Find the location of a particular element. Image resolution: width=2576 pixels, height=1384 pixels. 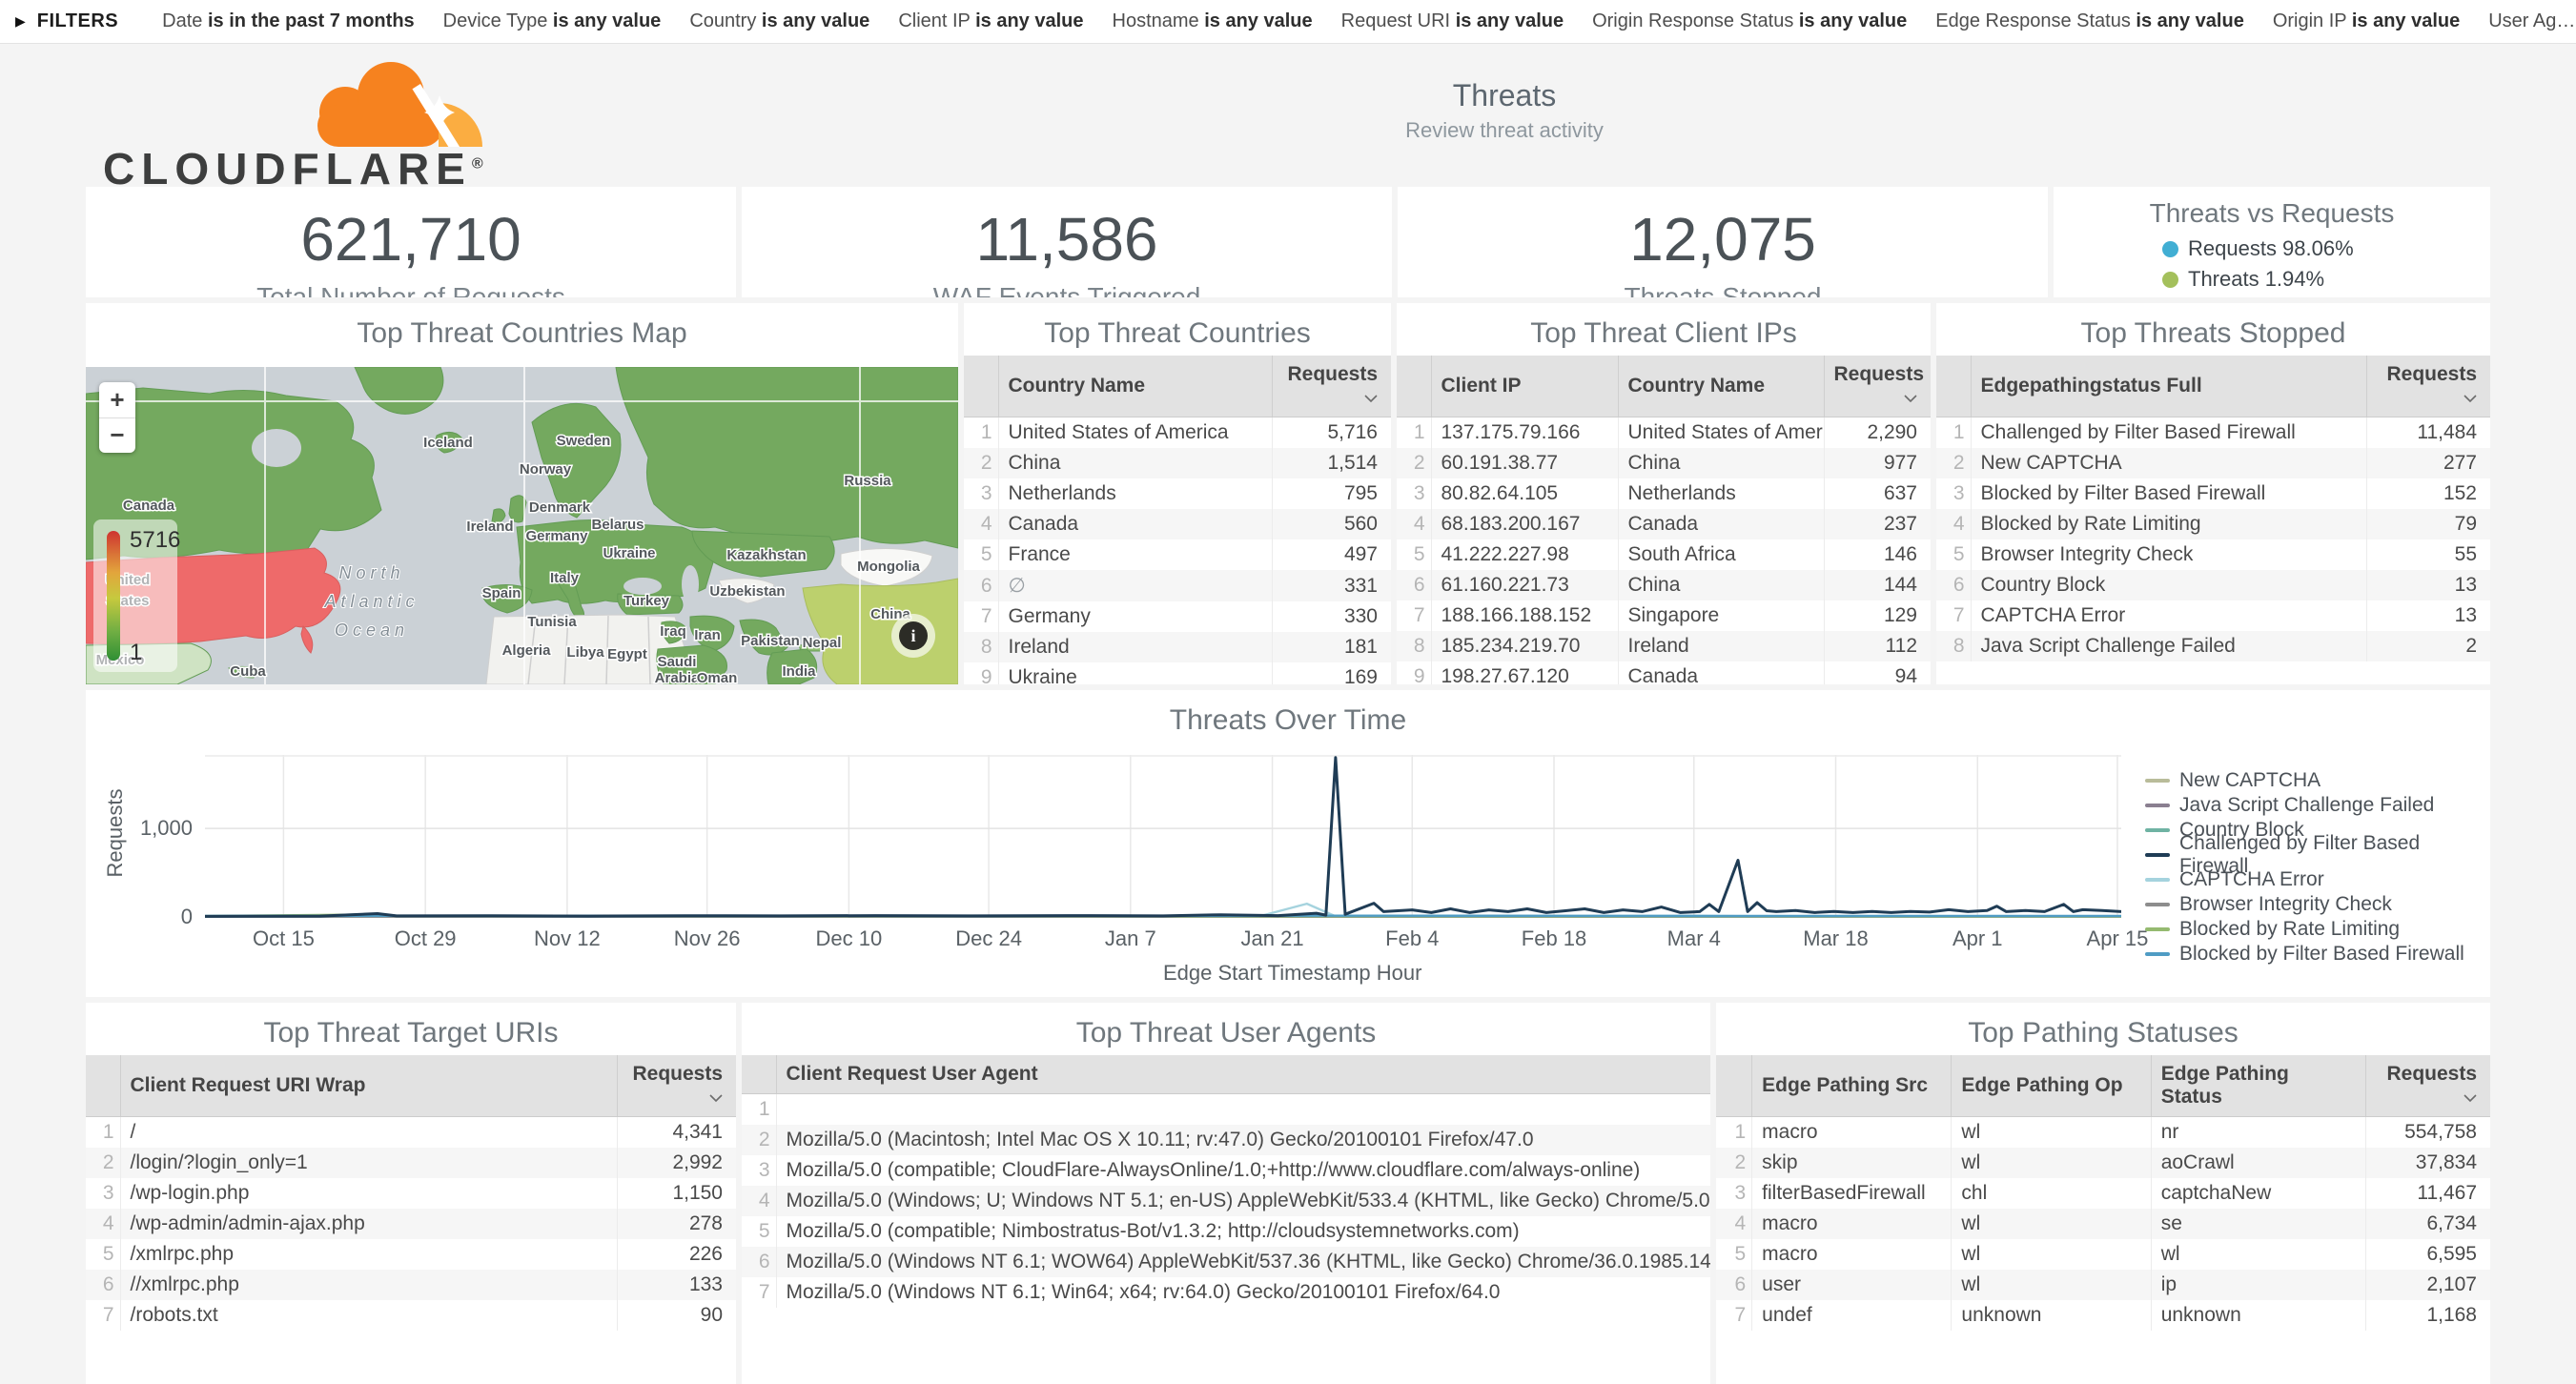

table-cell: United States of America is located at coordinates (1135, 433).